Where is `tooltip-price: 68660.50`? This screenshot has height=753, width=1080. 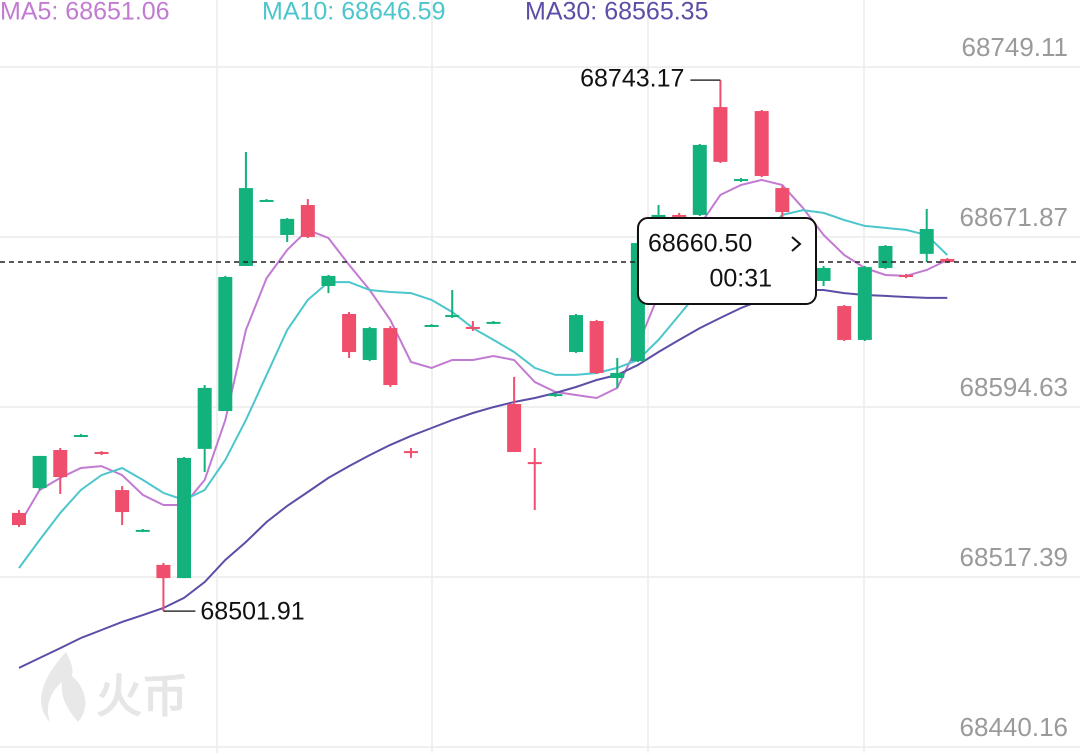
tooltip-price: 68660.50 is located at coordinates (700, 244).